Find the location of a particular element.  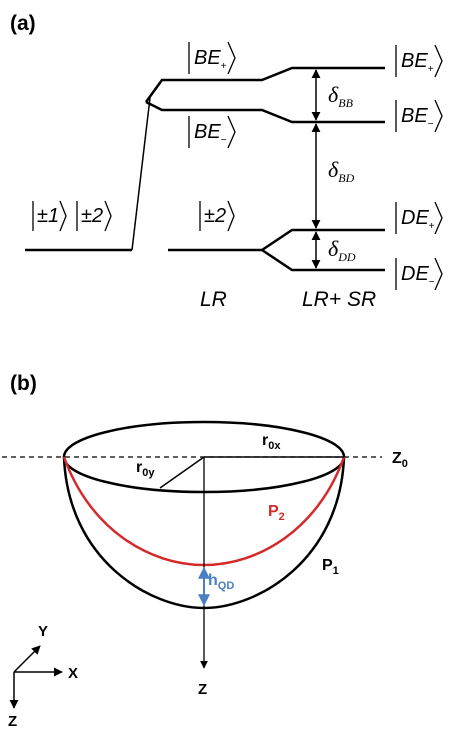

ket-pm2-lr: ±2 is located at coordinates (217, 216).